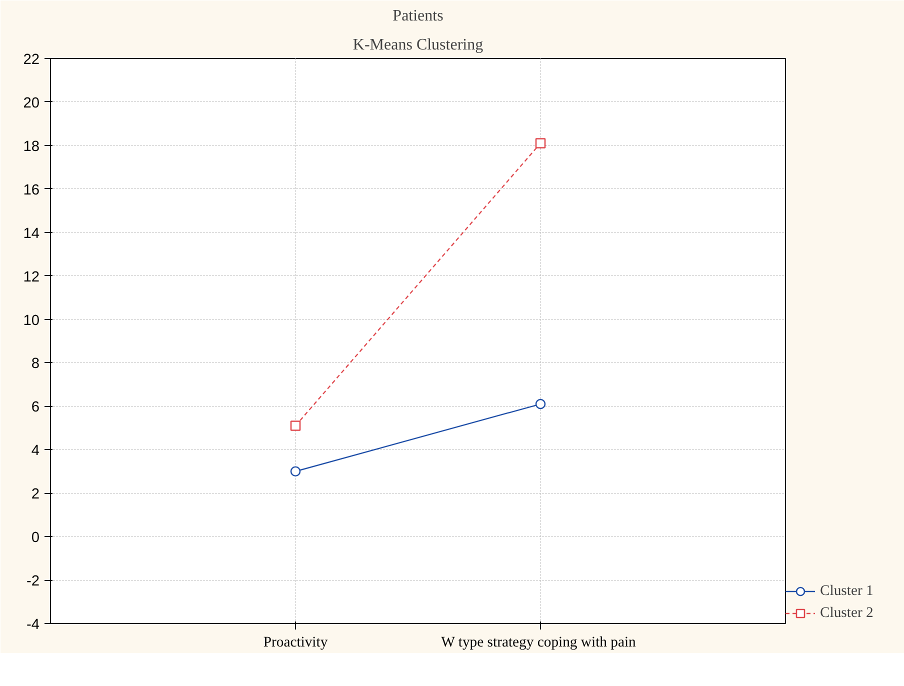 Image resolution: width=904 pixels, height=686 pixels. Describe the element at coordinates (35, 538) in the screenshot. I see `y-tick-label: 0` at that location.